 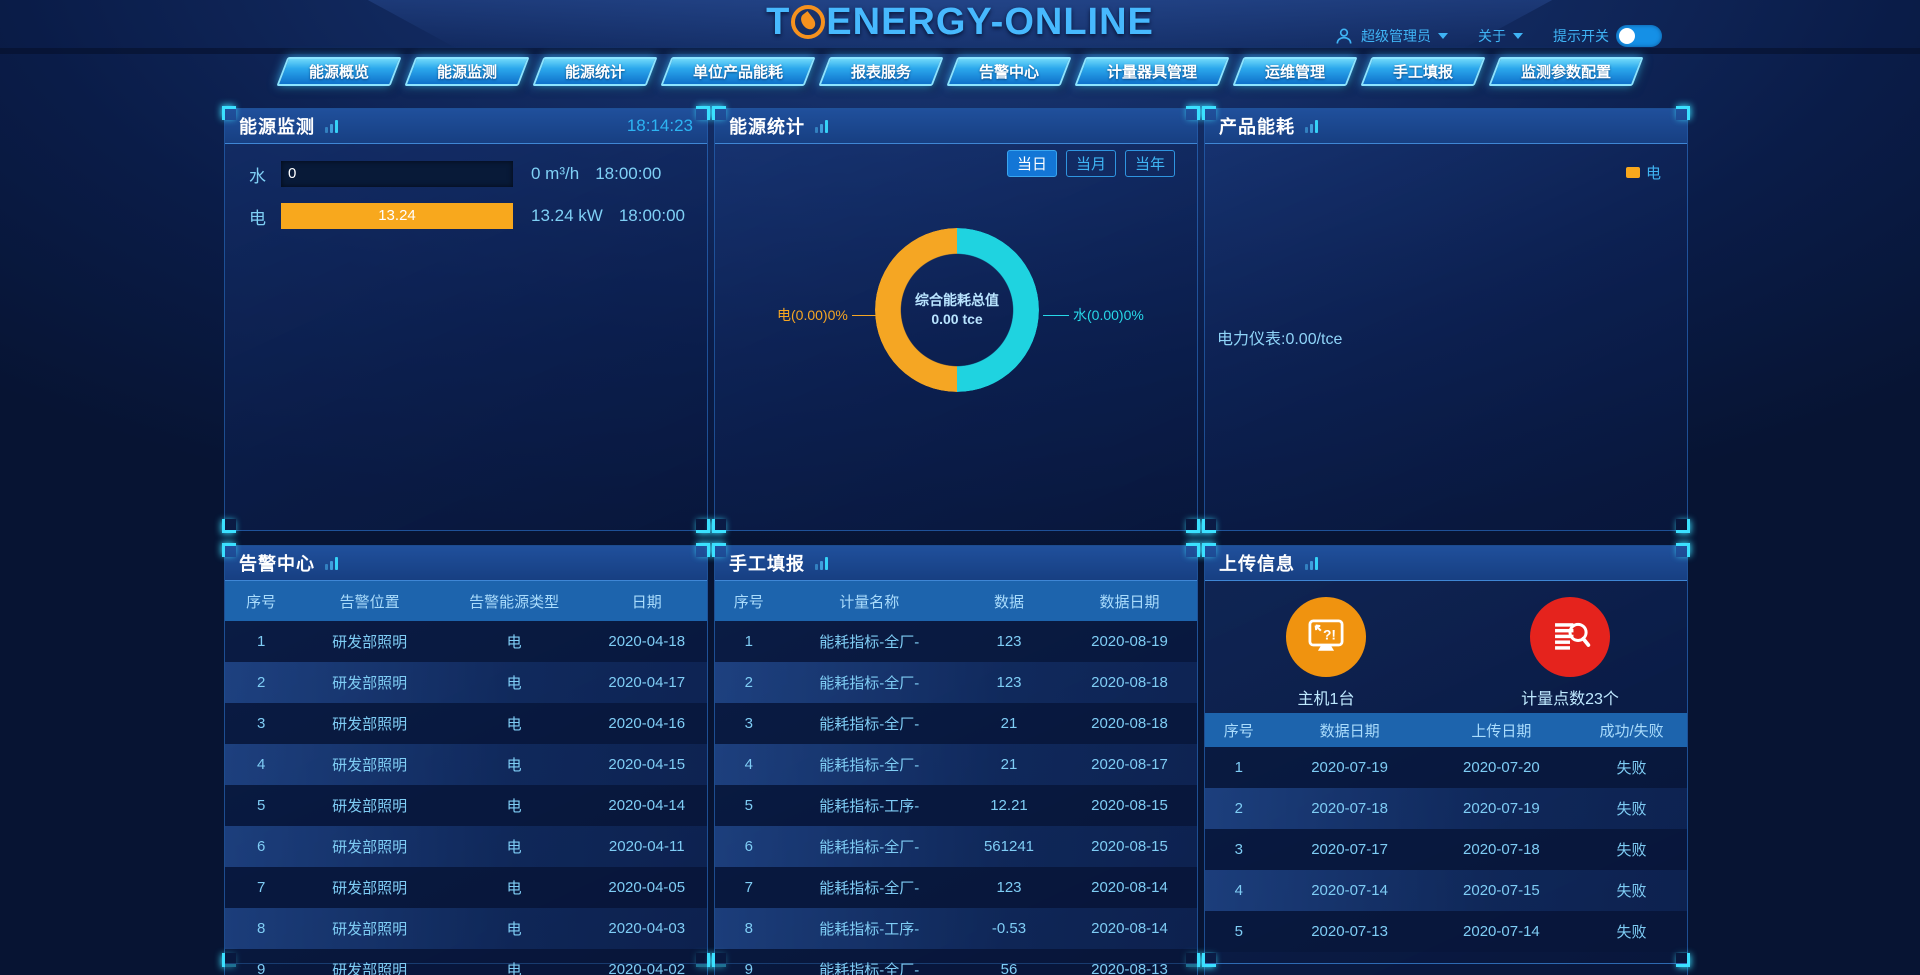 What do you see at coordinates (956, 928) in the screenshot?
I see `table-row: 8 能耗指标-工序- -0.53 2020-08-14` at bounding box center [956, 928].